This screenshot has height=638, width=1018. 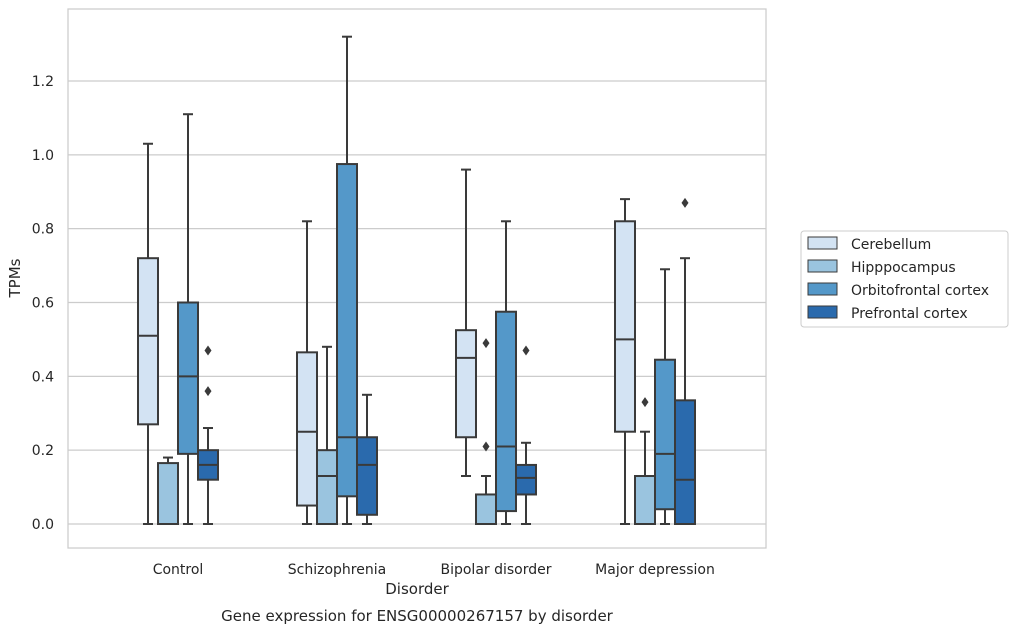 I want to click on legend-entry-label: Orbitofrontal cortex, so click(x=920, y=291).